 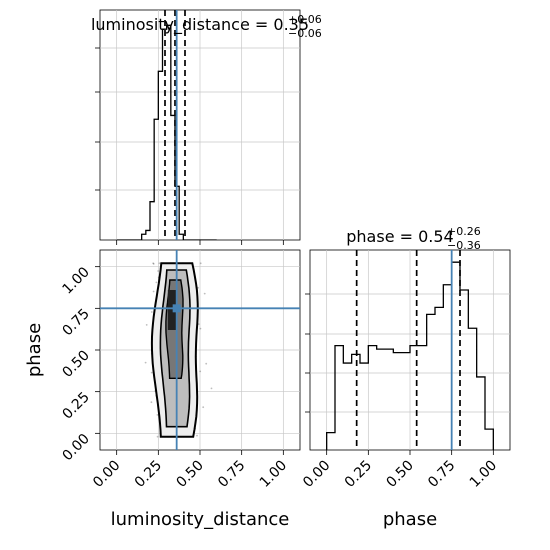 What do you see at coordinates (106, 474) in the screenshot?
I see `x-tick-label-luminosity-distance: 0.00` at bounding box center [106, 474].